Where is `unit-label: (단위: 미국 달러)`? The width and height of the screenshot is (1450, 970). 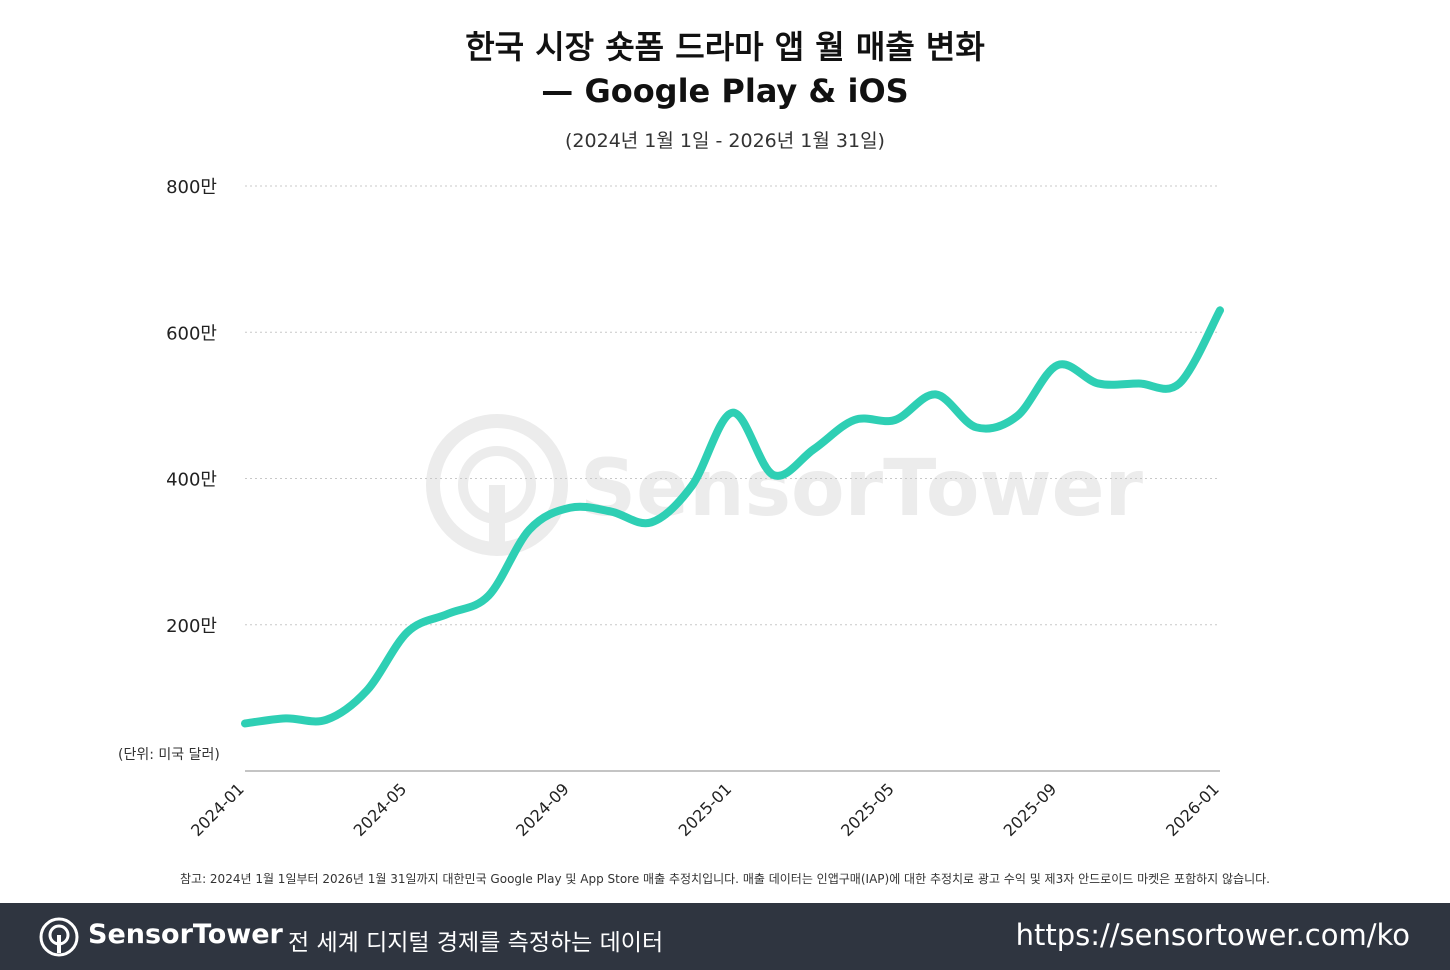 unit-label: (단위: 미국 달러) is located at coordinates (169, 755).